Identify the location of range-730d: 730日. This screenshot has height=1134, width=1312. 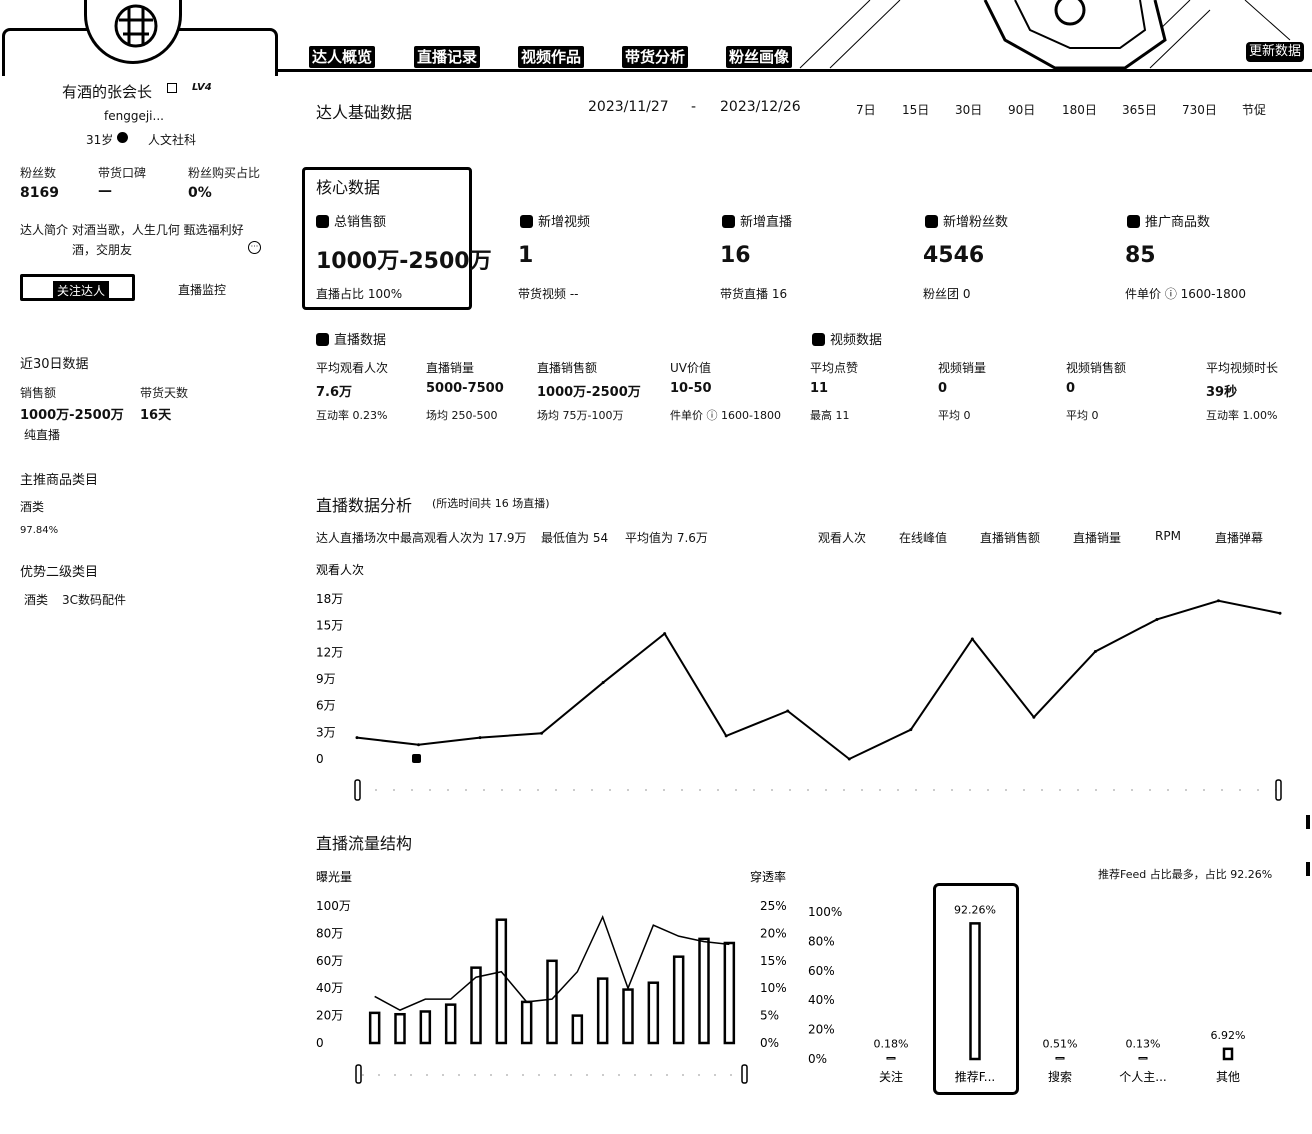
(1199, 110).